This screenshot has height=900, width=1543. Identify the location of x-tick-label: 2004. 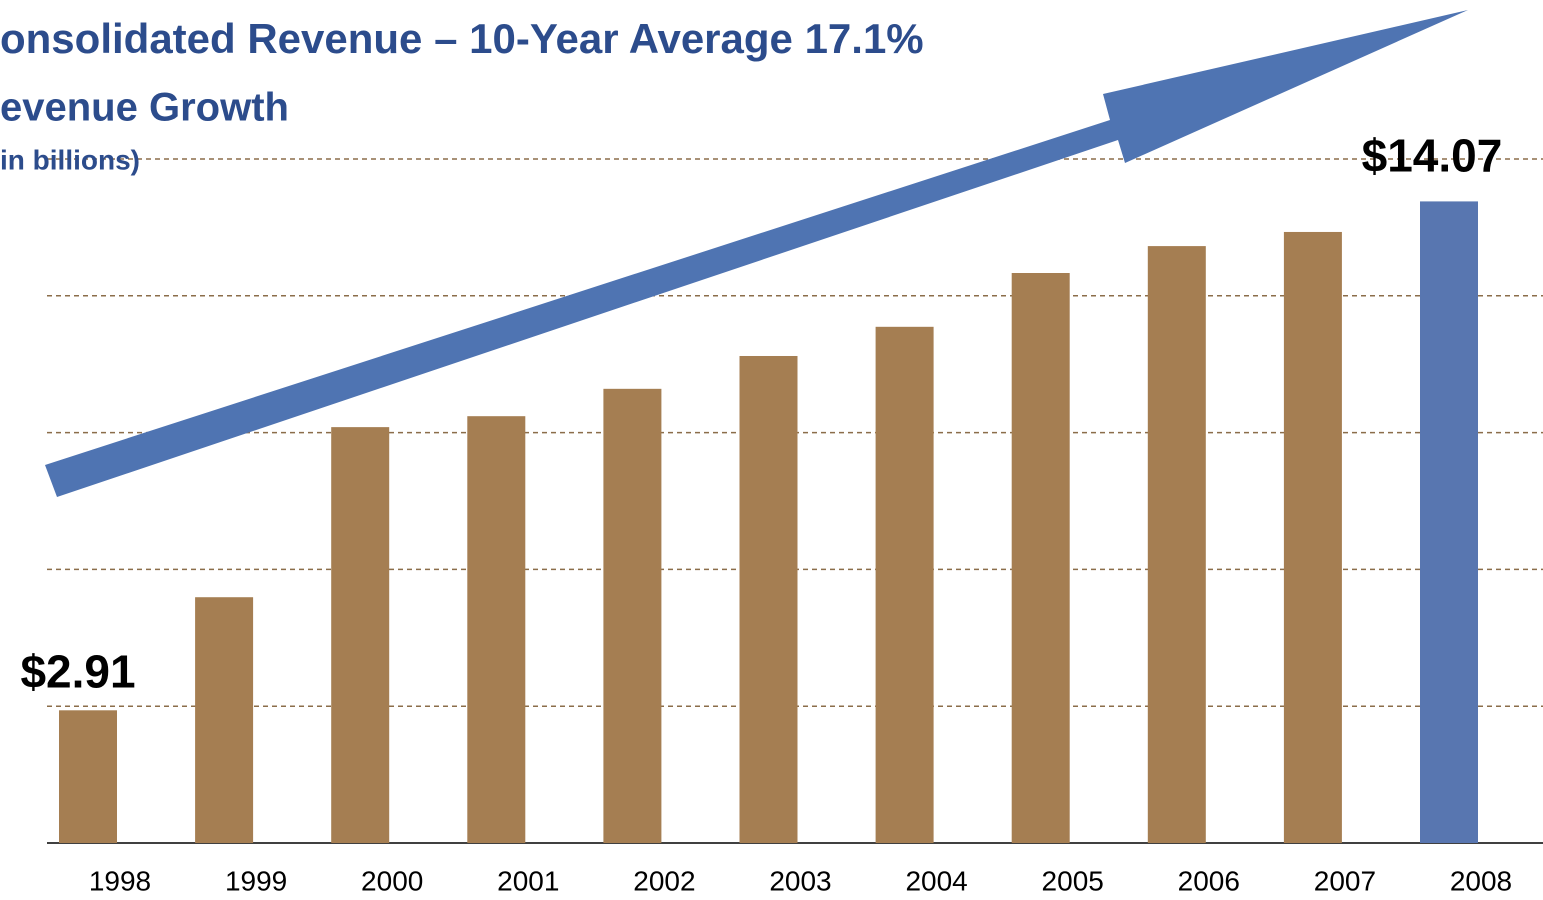
(936, 880).